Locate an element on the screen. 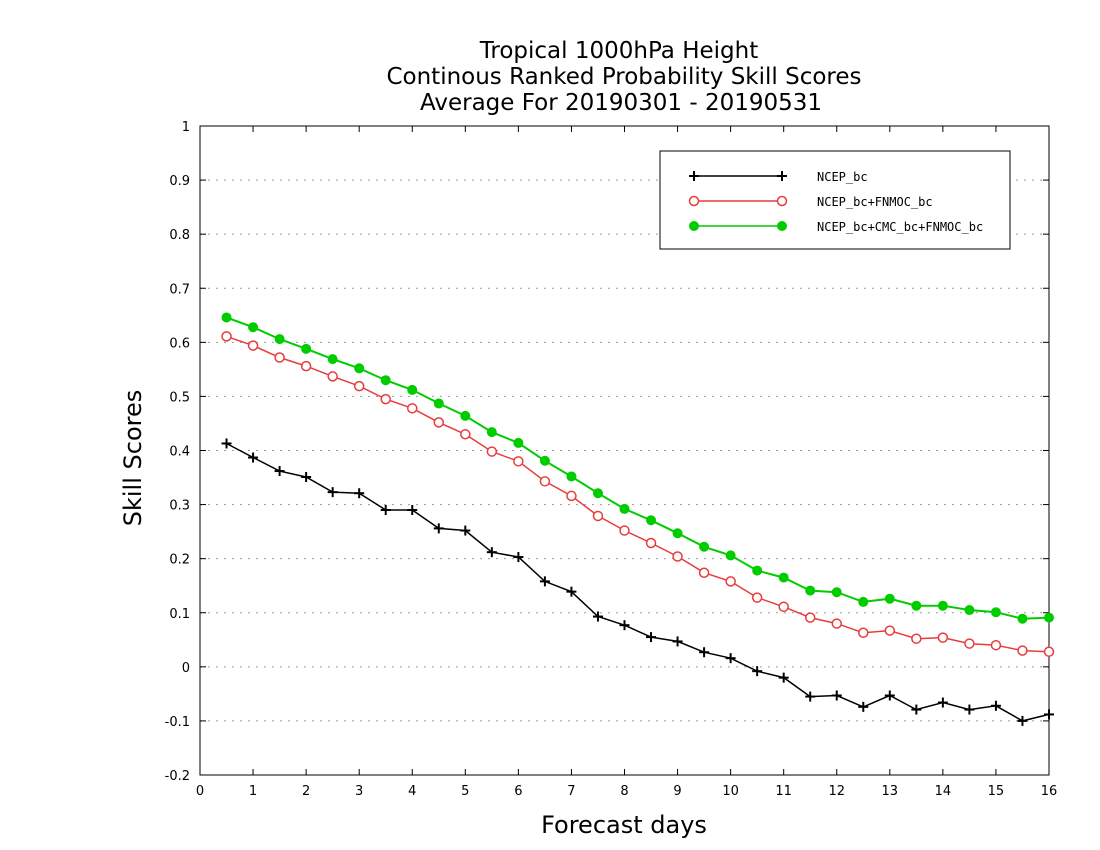 This screenshot has height=850, width=1100. y-axis-label: Skill Scores is located at coordinates (133, 458).